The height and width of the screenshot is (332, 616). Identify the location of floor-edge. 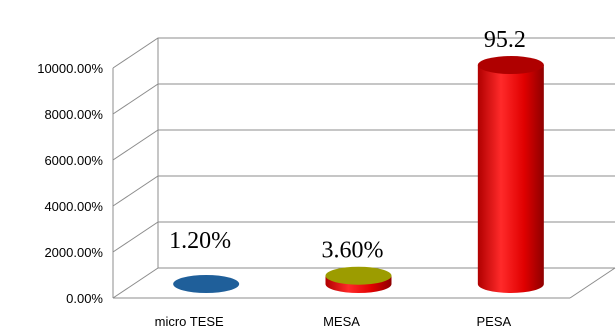
(592, 283).